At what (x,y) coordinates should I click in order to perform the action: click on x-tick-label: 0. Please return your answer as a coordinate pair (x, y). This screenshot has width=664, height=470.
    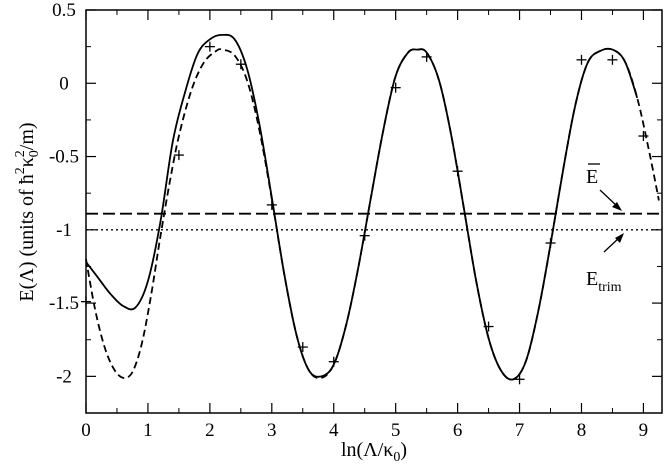
    Looking at the image, I should click on (86, 430).